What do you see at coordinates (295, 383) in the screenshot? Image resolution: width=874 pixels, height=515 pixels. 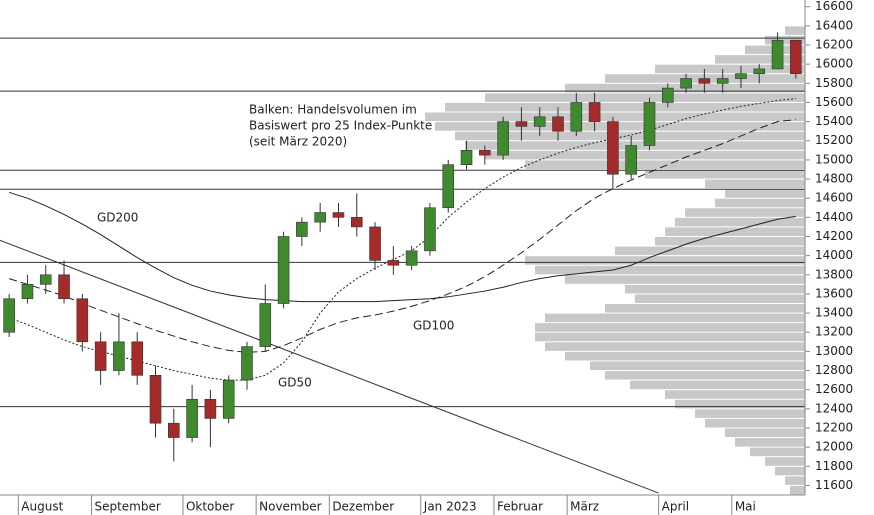 I see `ma-label: GD50` at bounding box center [295, 383].